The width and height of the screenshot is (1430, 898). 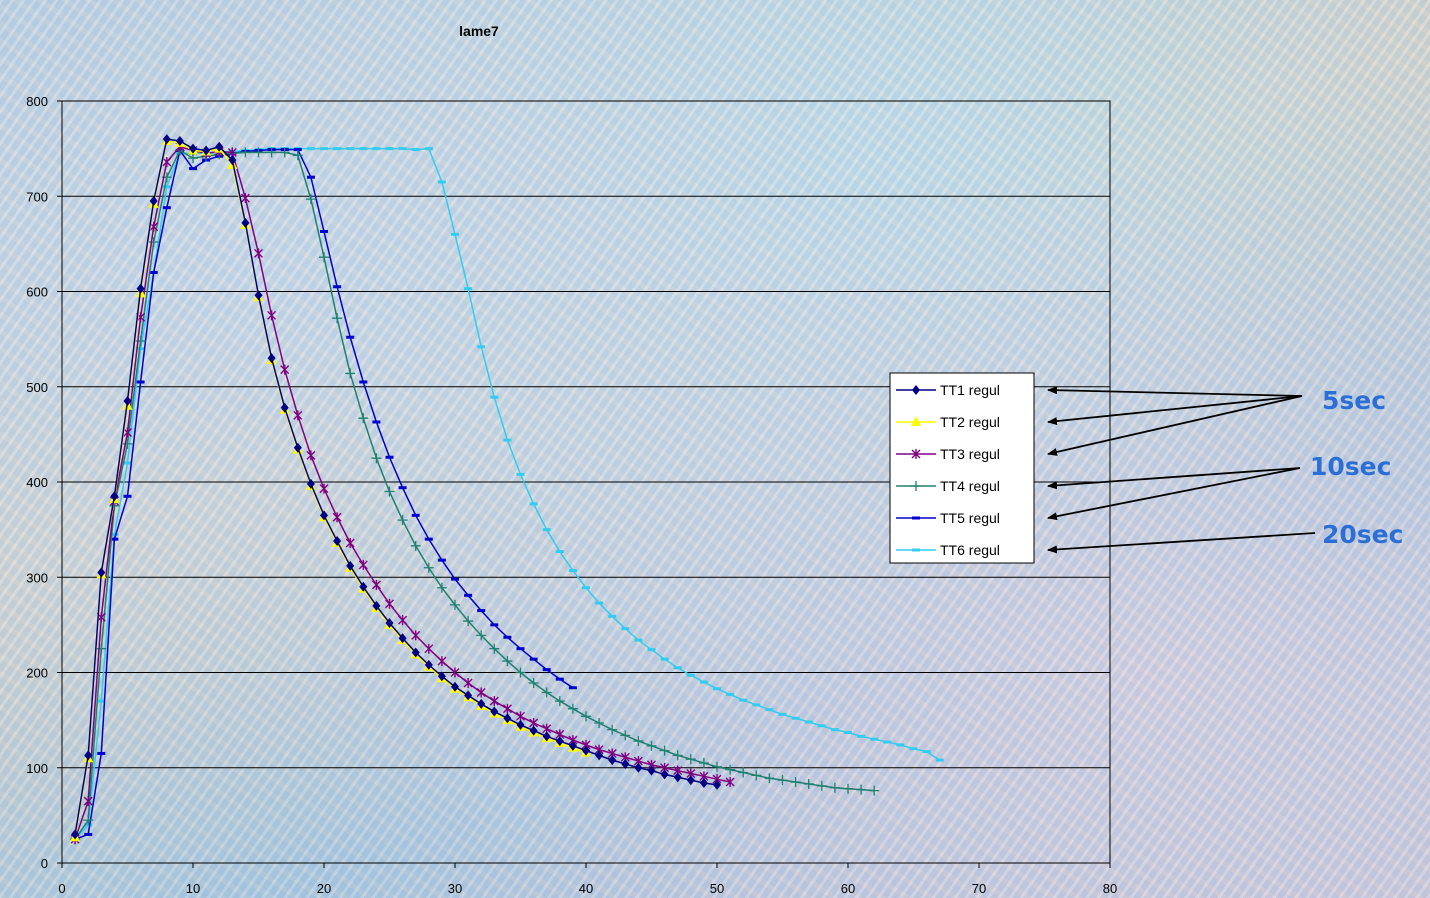 I want to click on y-tick-label: 700, so click(x=37, y=196).